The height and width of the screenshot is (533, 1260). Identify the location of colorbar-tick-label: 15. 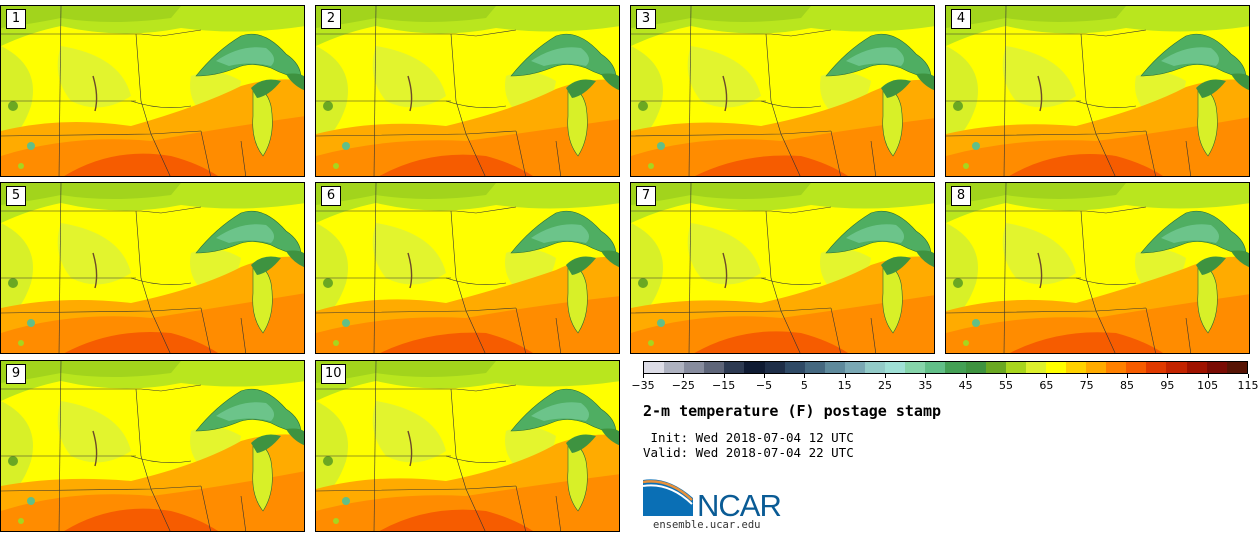
(844, 385).